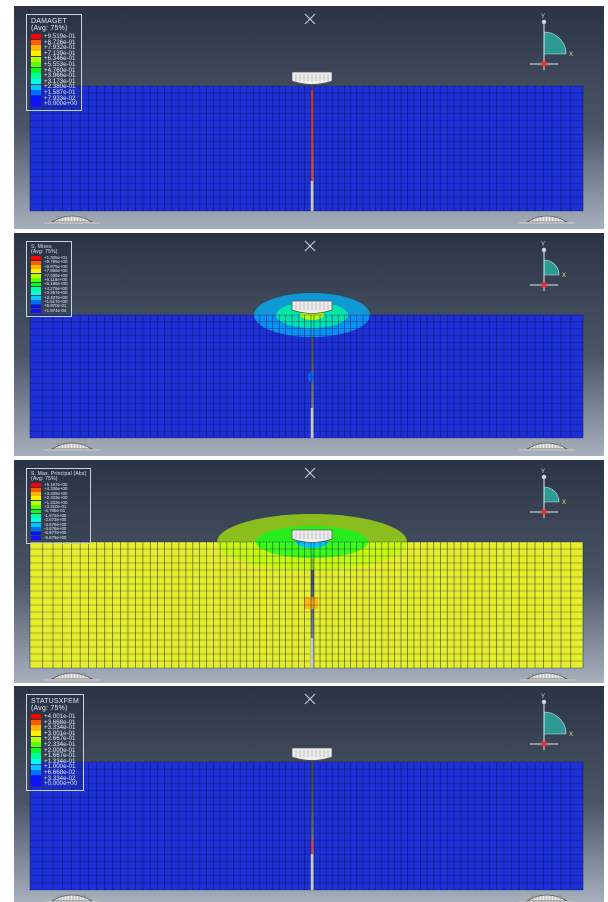 The image size is (608, 902). I want to click on legend-entry: +5.196e+00, so click(49, 284).